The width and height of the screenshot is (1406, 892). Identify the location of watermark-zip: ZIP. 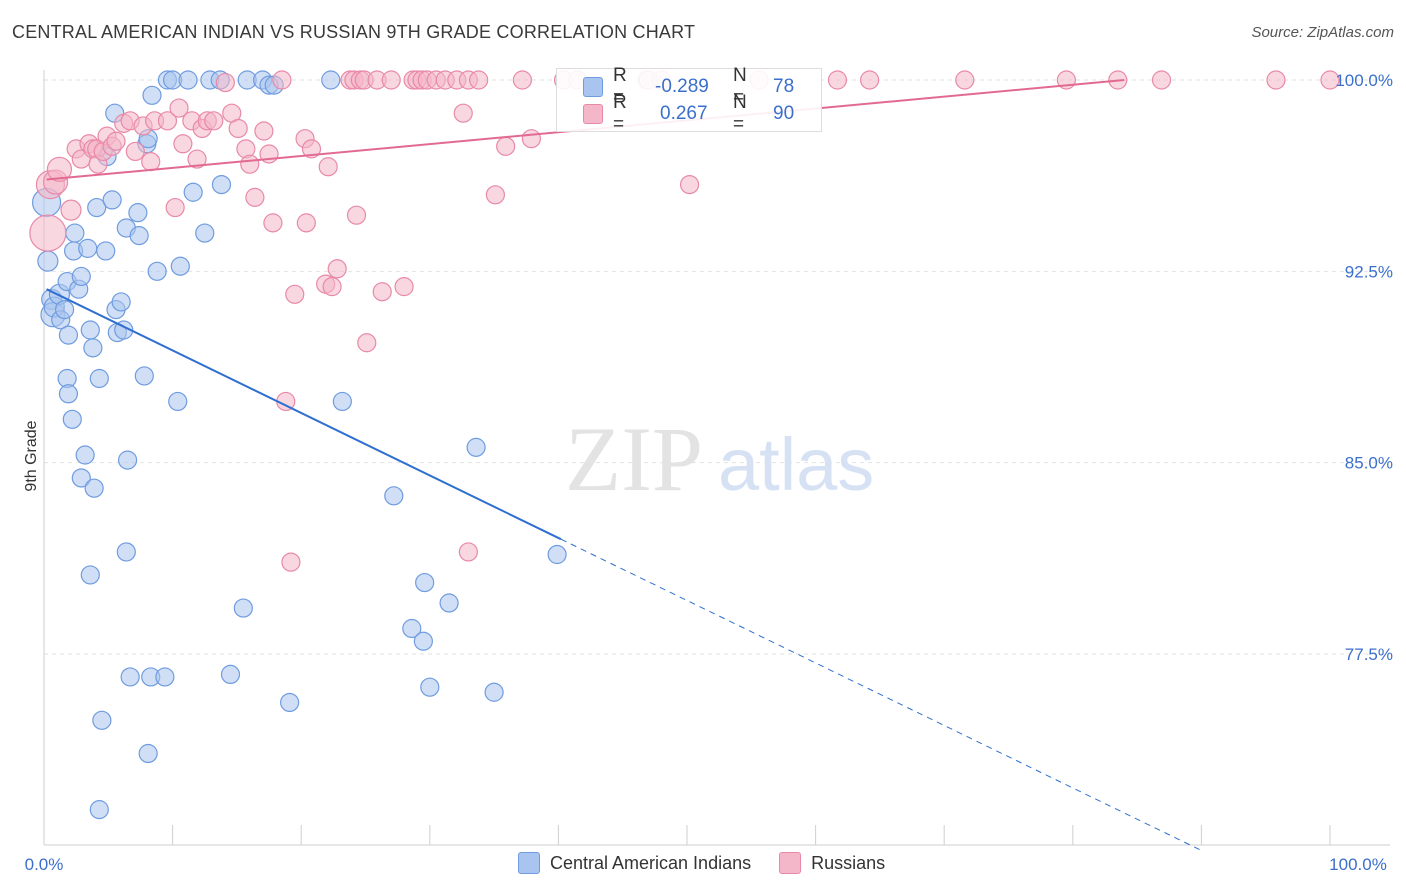
(634, 459).